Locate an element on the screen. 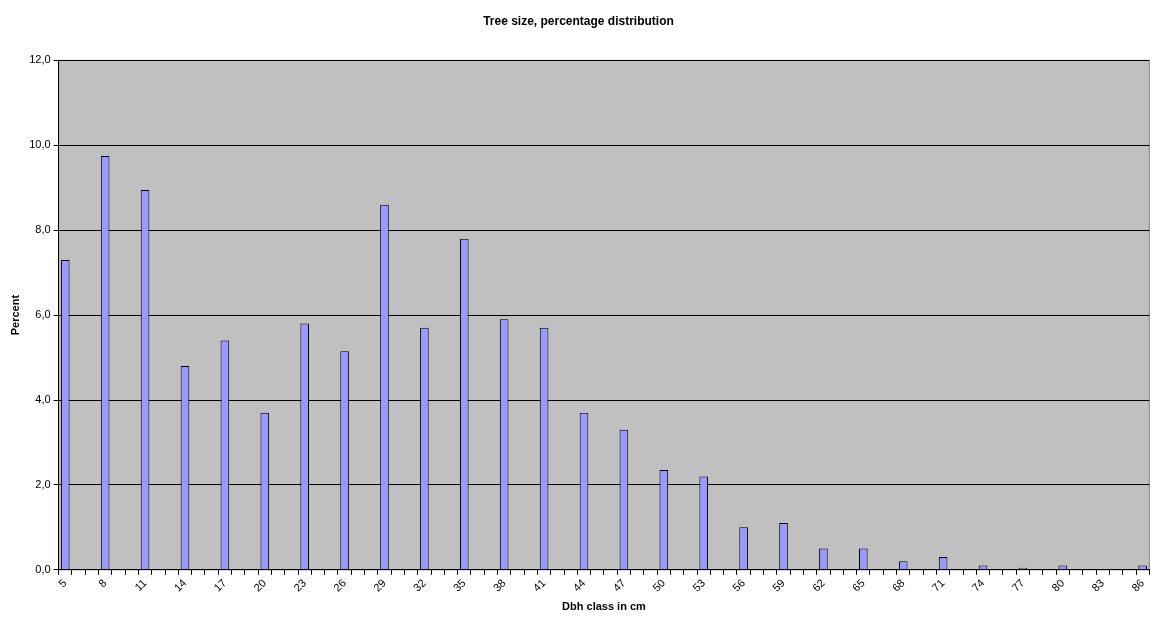 The width and height of the screenshot is (1154, 623). x-tick-label: 5 is located at coordinates (62, 583).